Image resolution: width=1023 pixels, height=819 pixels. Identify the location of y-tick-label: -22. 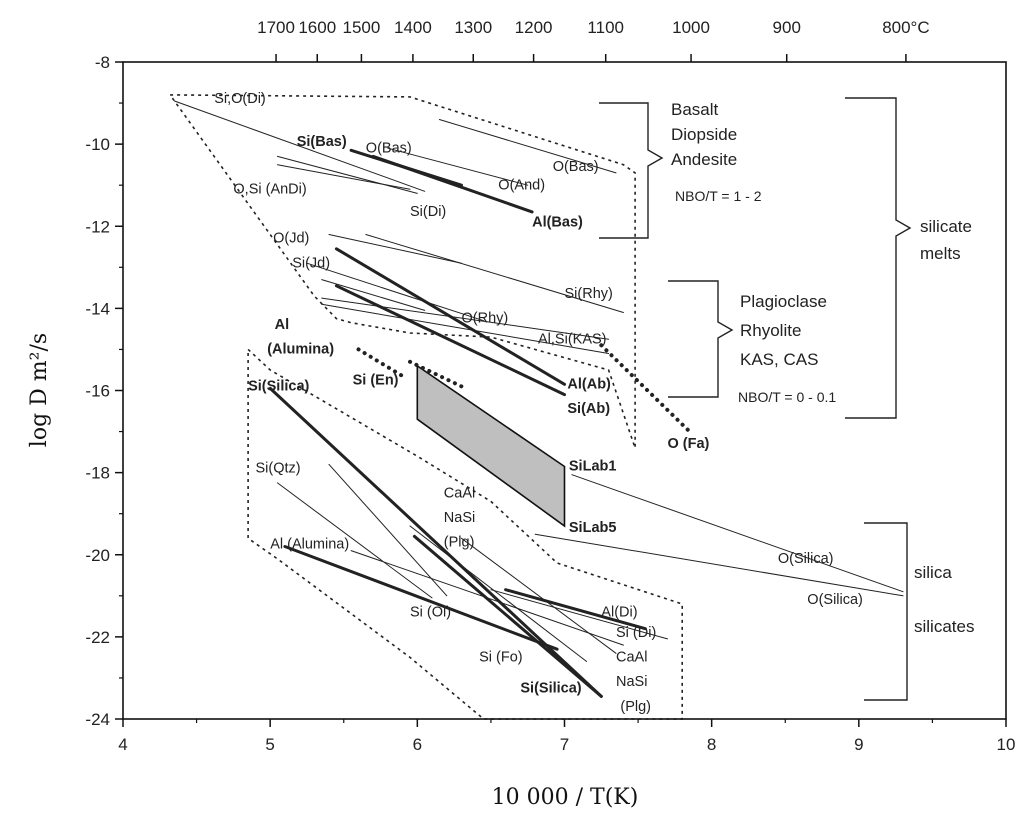
(97, 637).